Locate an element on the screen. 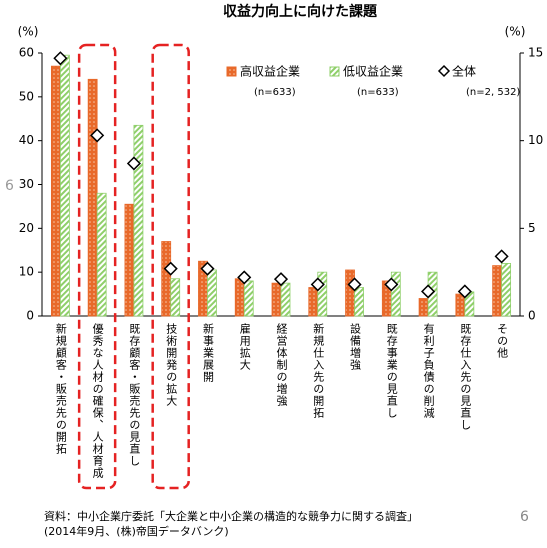  y-tick-label: 0 is located at coordinates (30, 316).